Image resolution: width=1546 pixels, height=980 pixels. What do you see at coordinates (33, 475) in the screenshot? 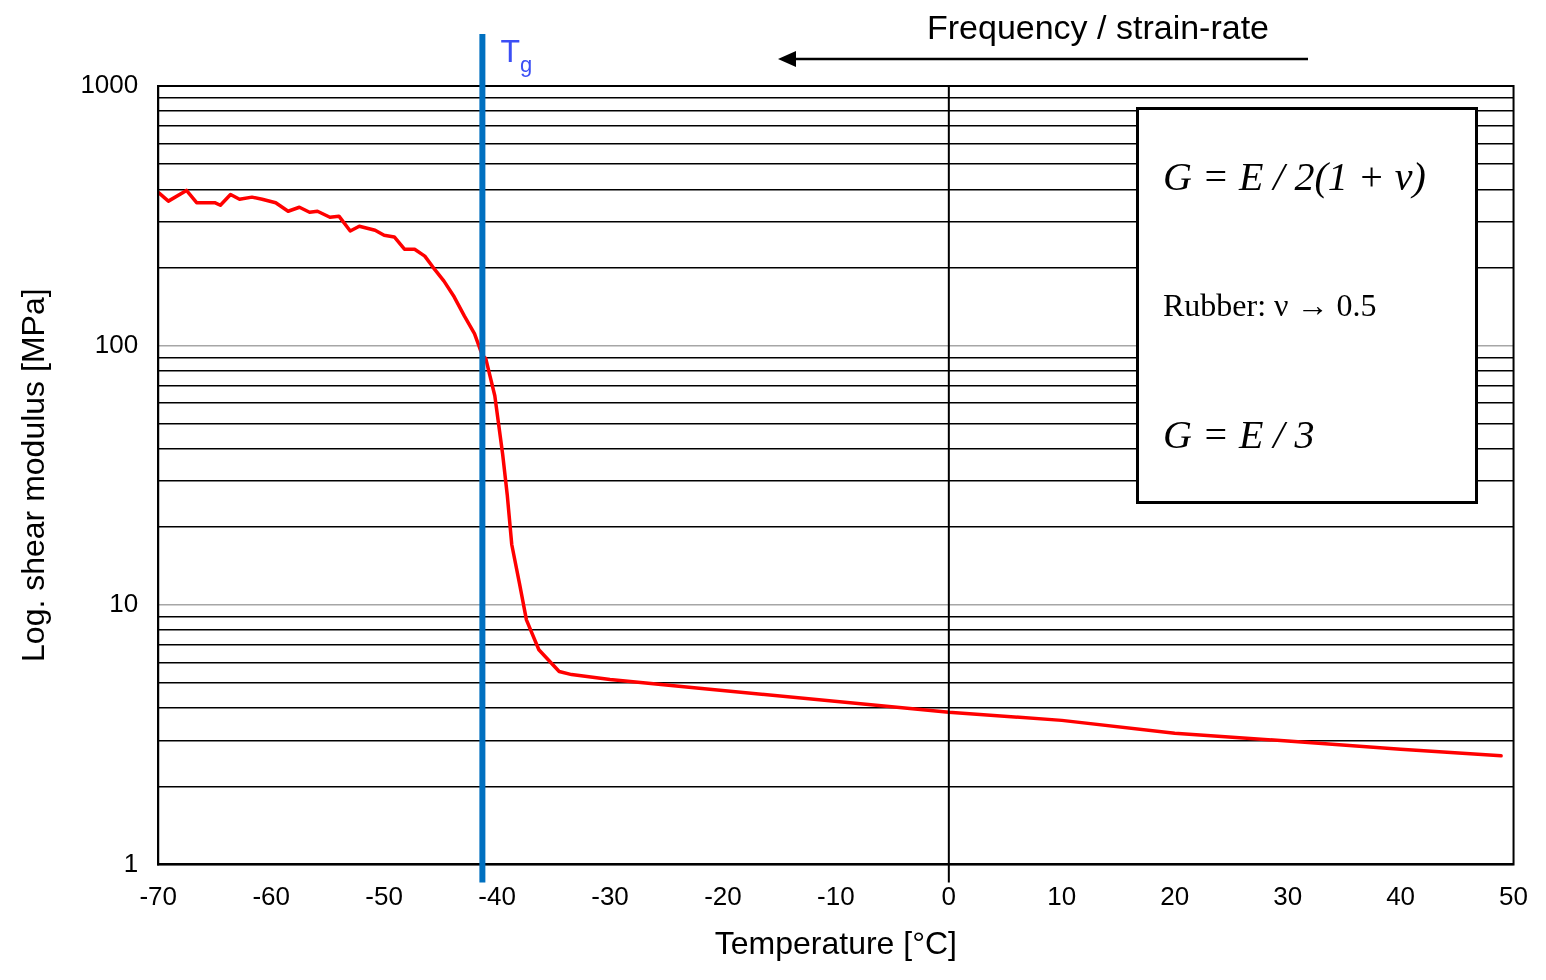
I see `y-axis-title: Log. shear modulus [MPa]` at bounding box center [33, 475].